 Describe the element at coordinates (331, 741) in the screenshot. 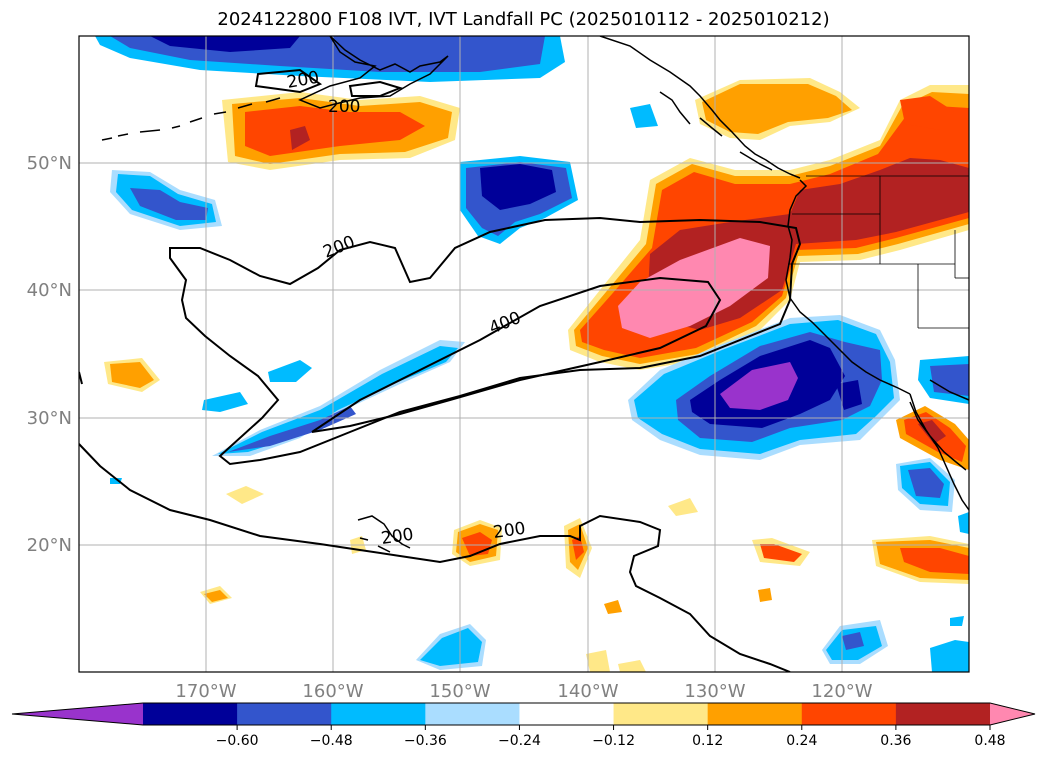

I see `colorbar-tick-label: −0.48` at that location.